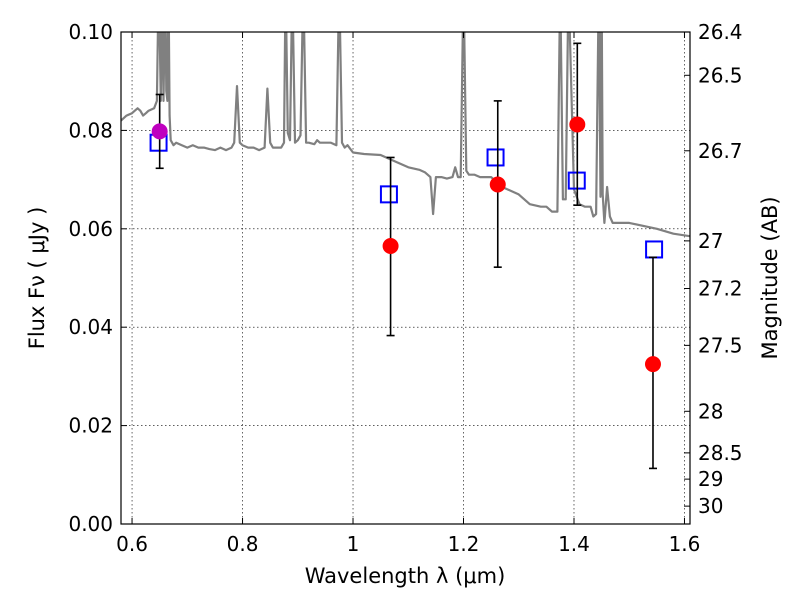  I want to click on right-tick-label: 28.5, so click(720, 453).